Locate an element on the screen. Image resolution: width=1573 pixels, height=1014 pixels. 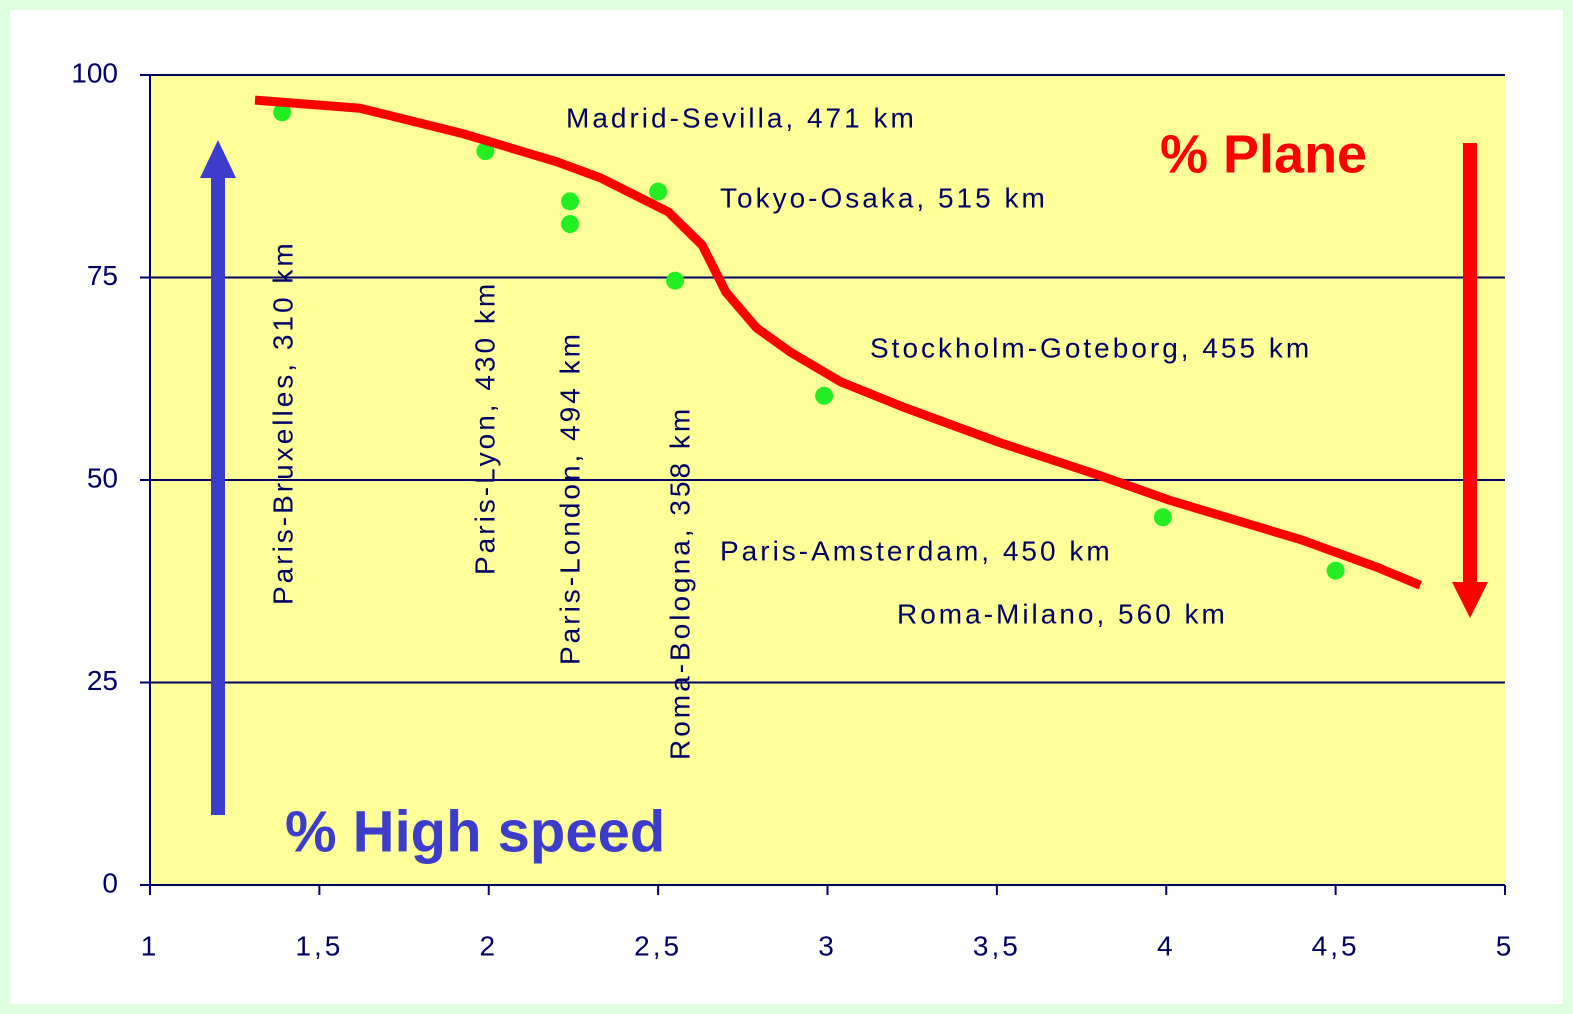
annotation: Paris-Amsterdam, 450 km is located at coordinates (916, 550).